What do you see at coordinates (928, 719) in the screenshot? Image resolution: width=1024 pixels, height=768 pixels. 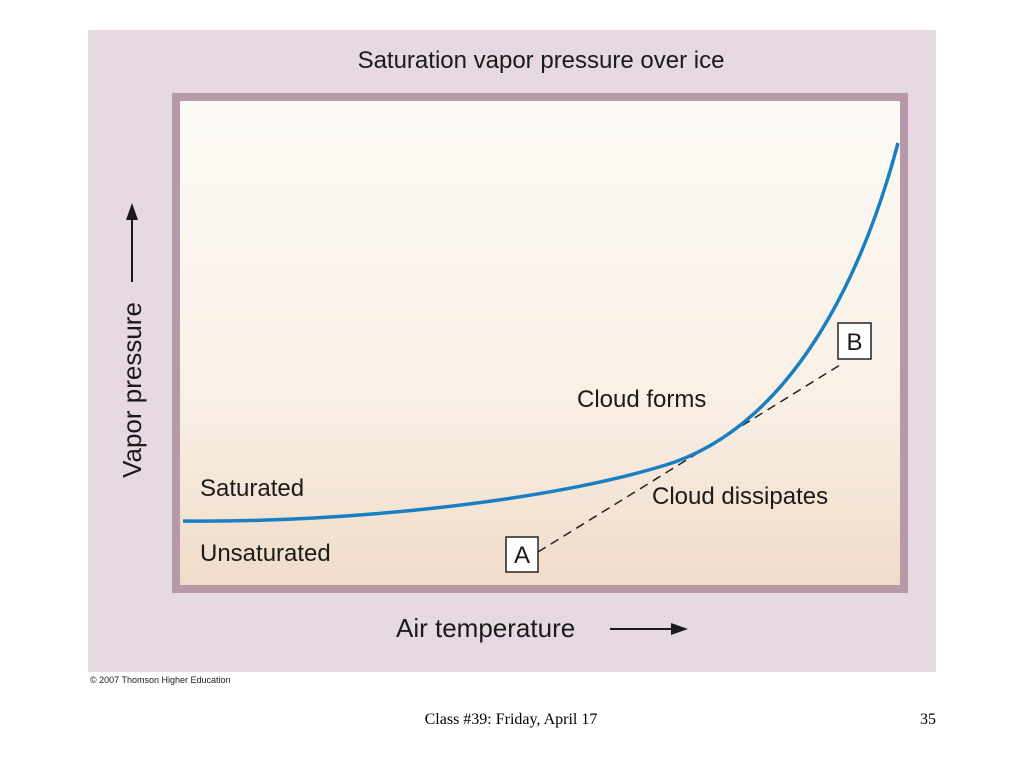 I see `page-number: 35` at bounding box center [928, 719].